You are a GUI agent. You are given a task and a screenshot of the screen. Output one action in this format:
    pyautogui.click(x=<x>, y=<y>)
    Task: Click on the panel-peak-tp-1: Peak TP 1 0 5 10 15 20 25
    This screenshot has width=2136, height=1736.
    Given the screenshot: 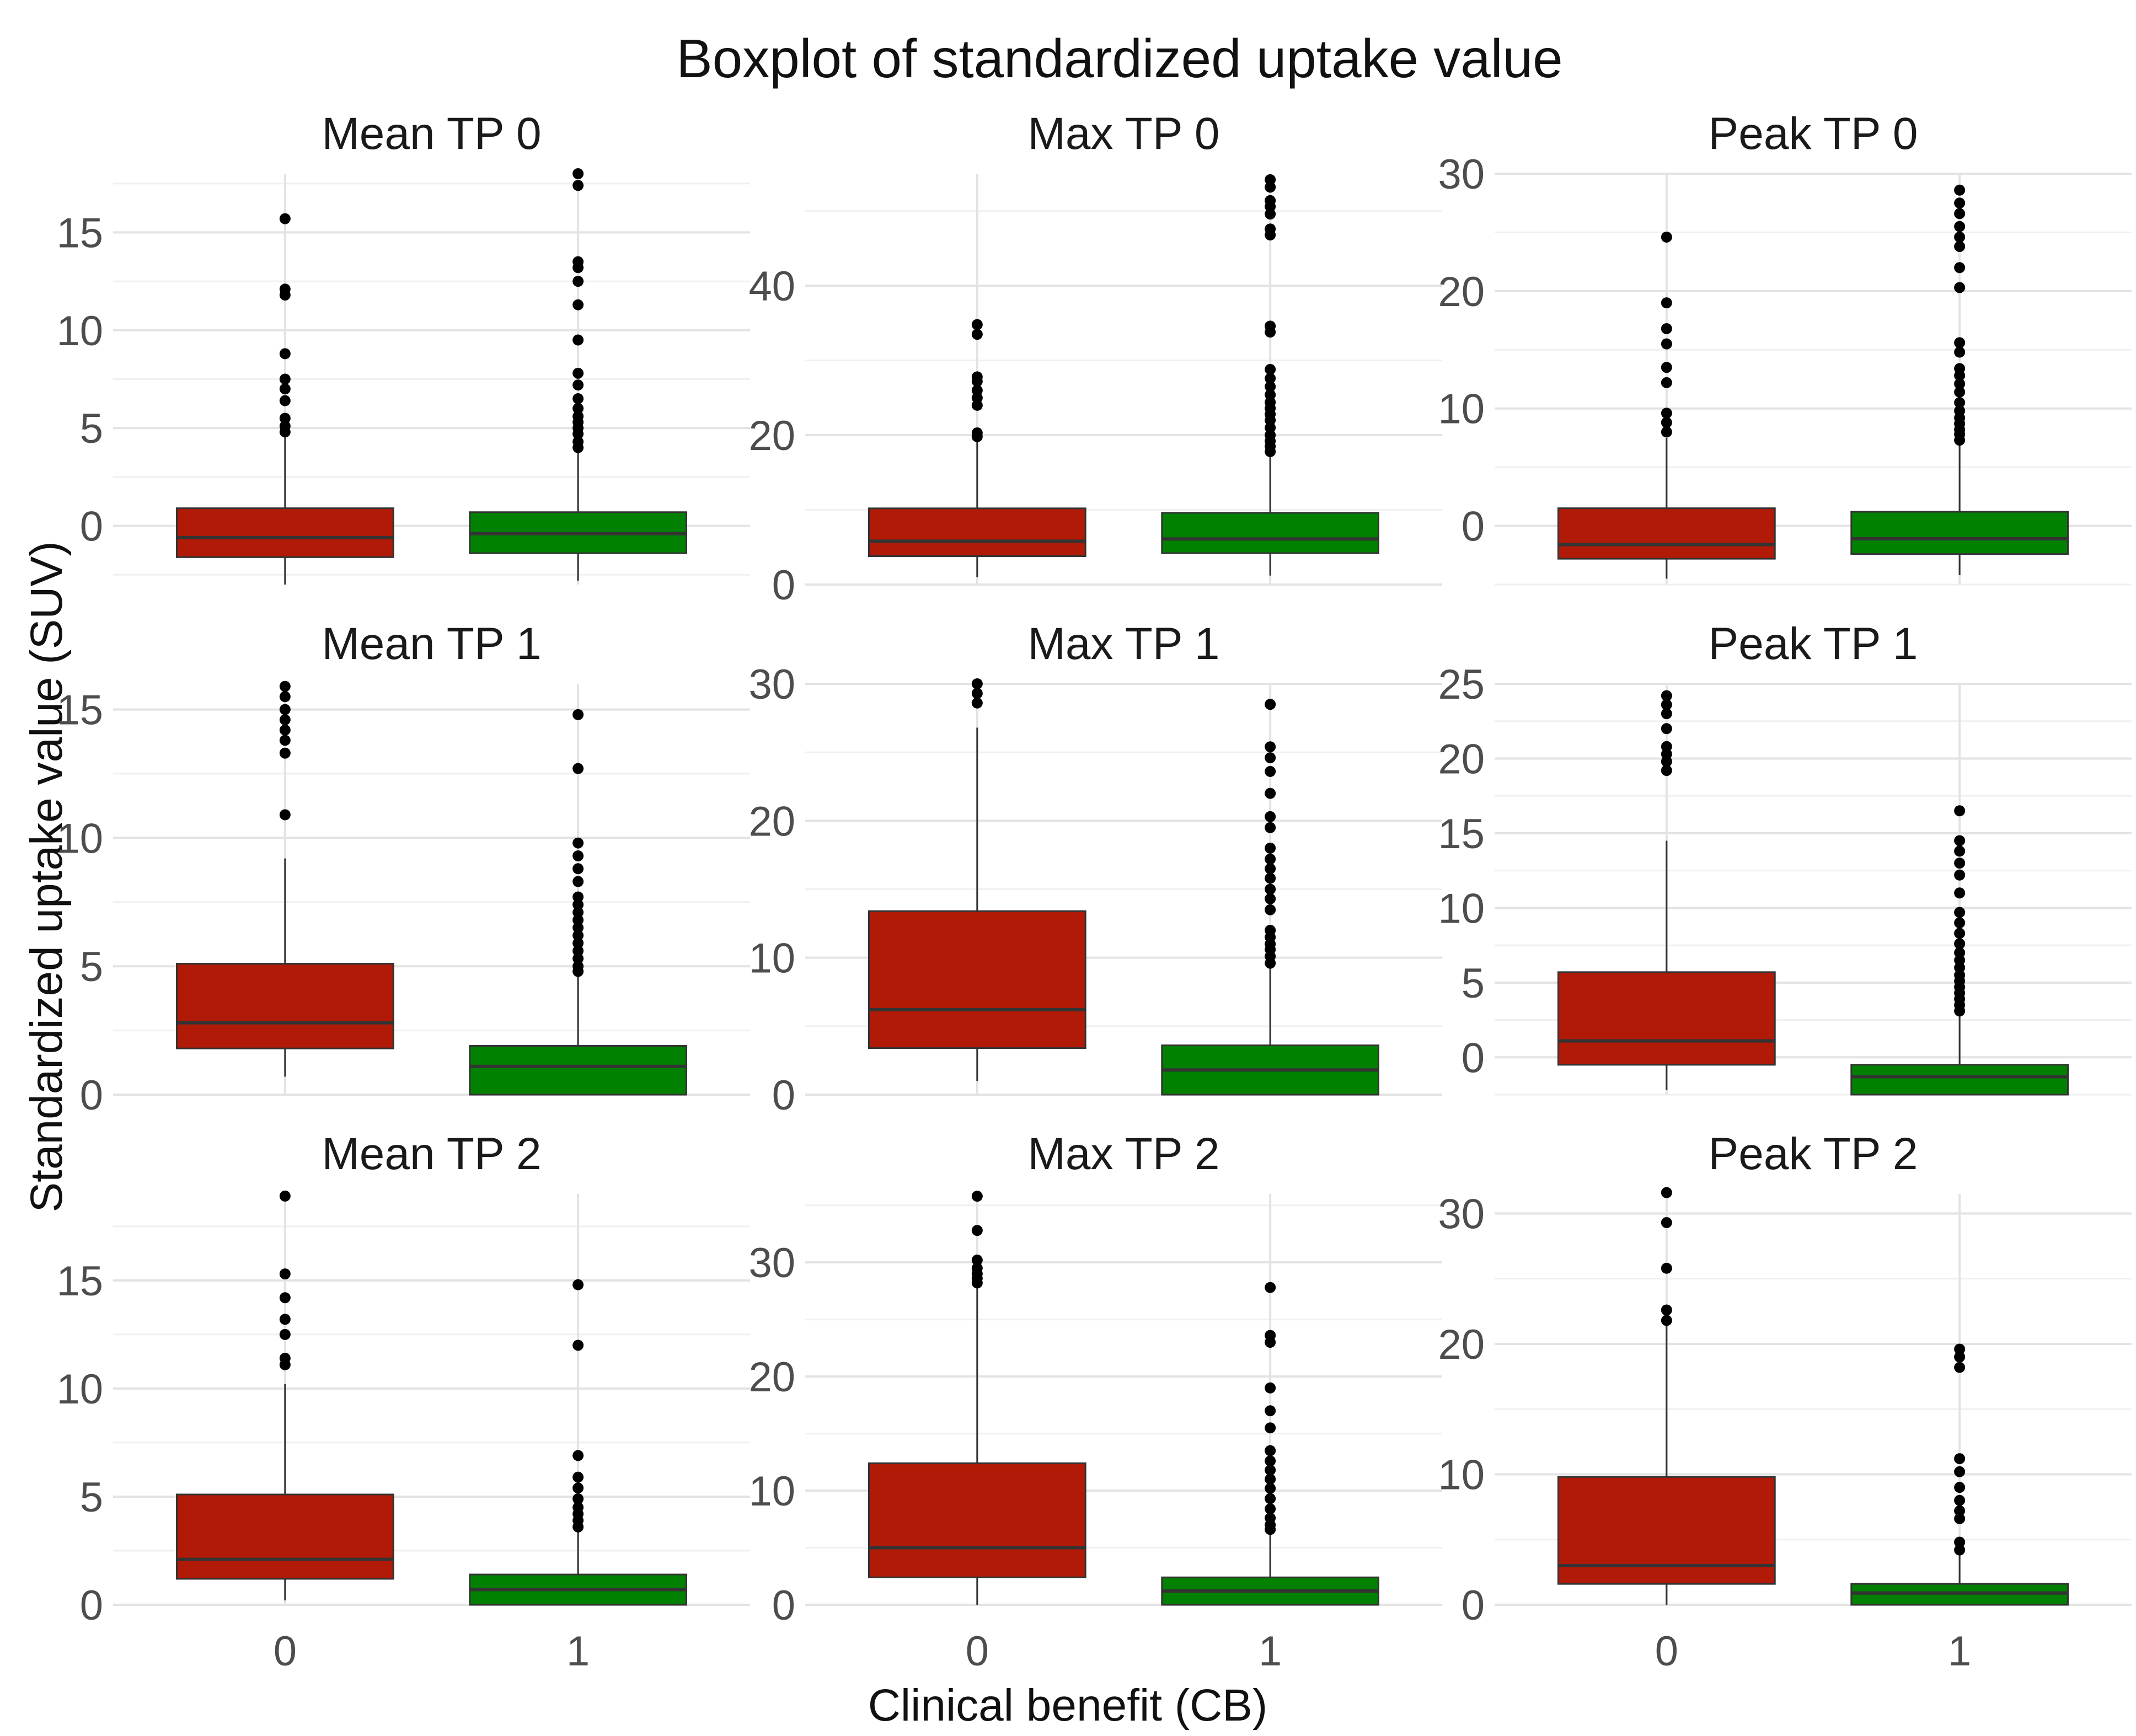 What is the action you would take?
    pyautogui.click(x=1785, y=857)
    